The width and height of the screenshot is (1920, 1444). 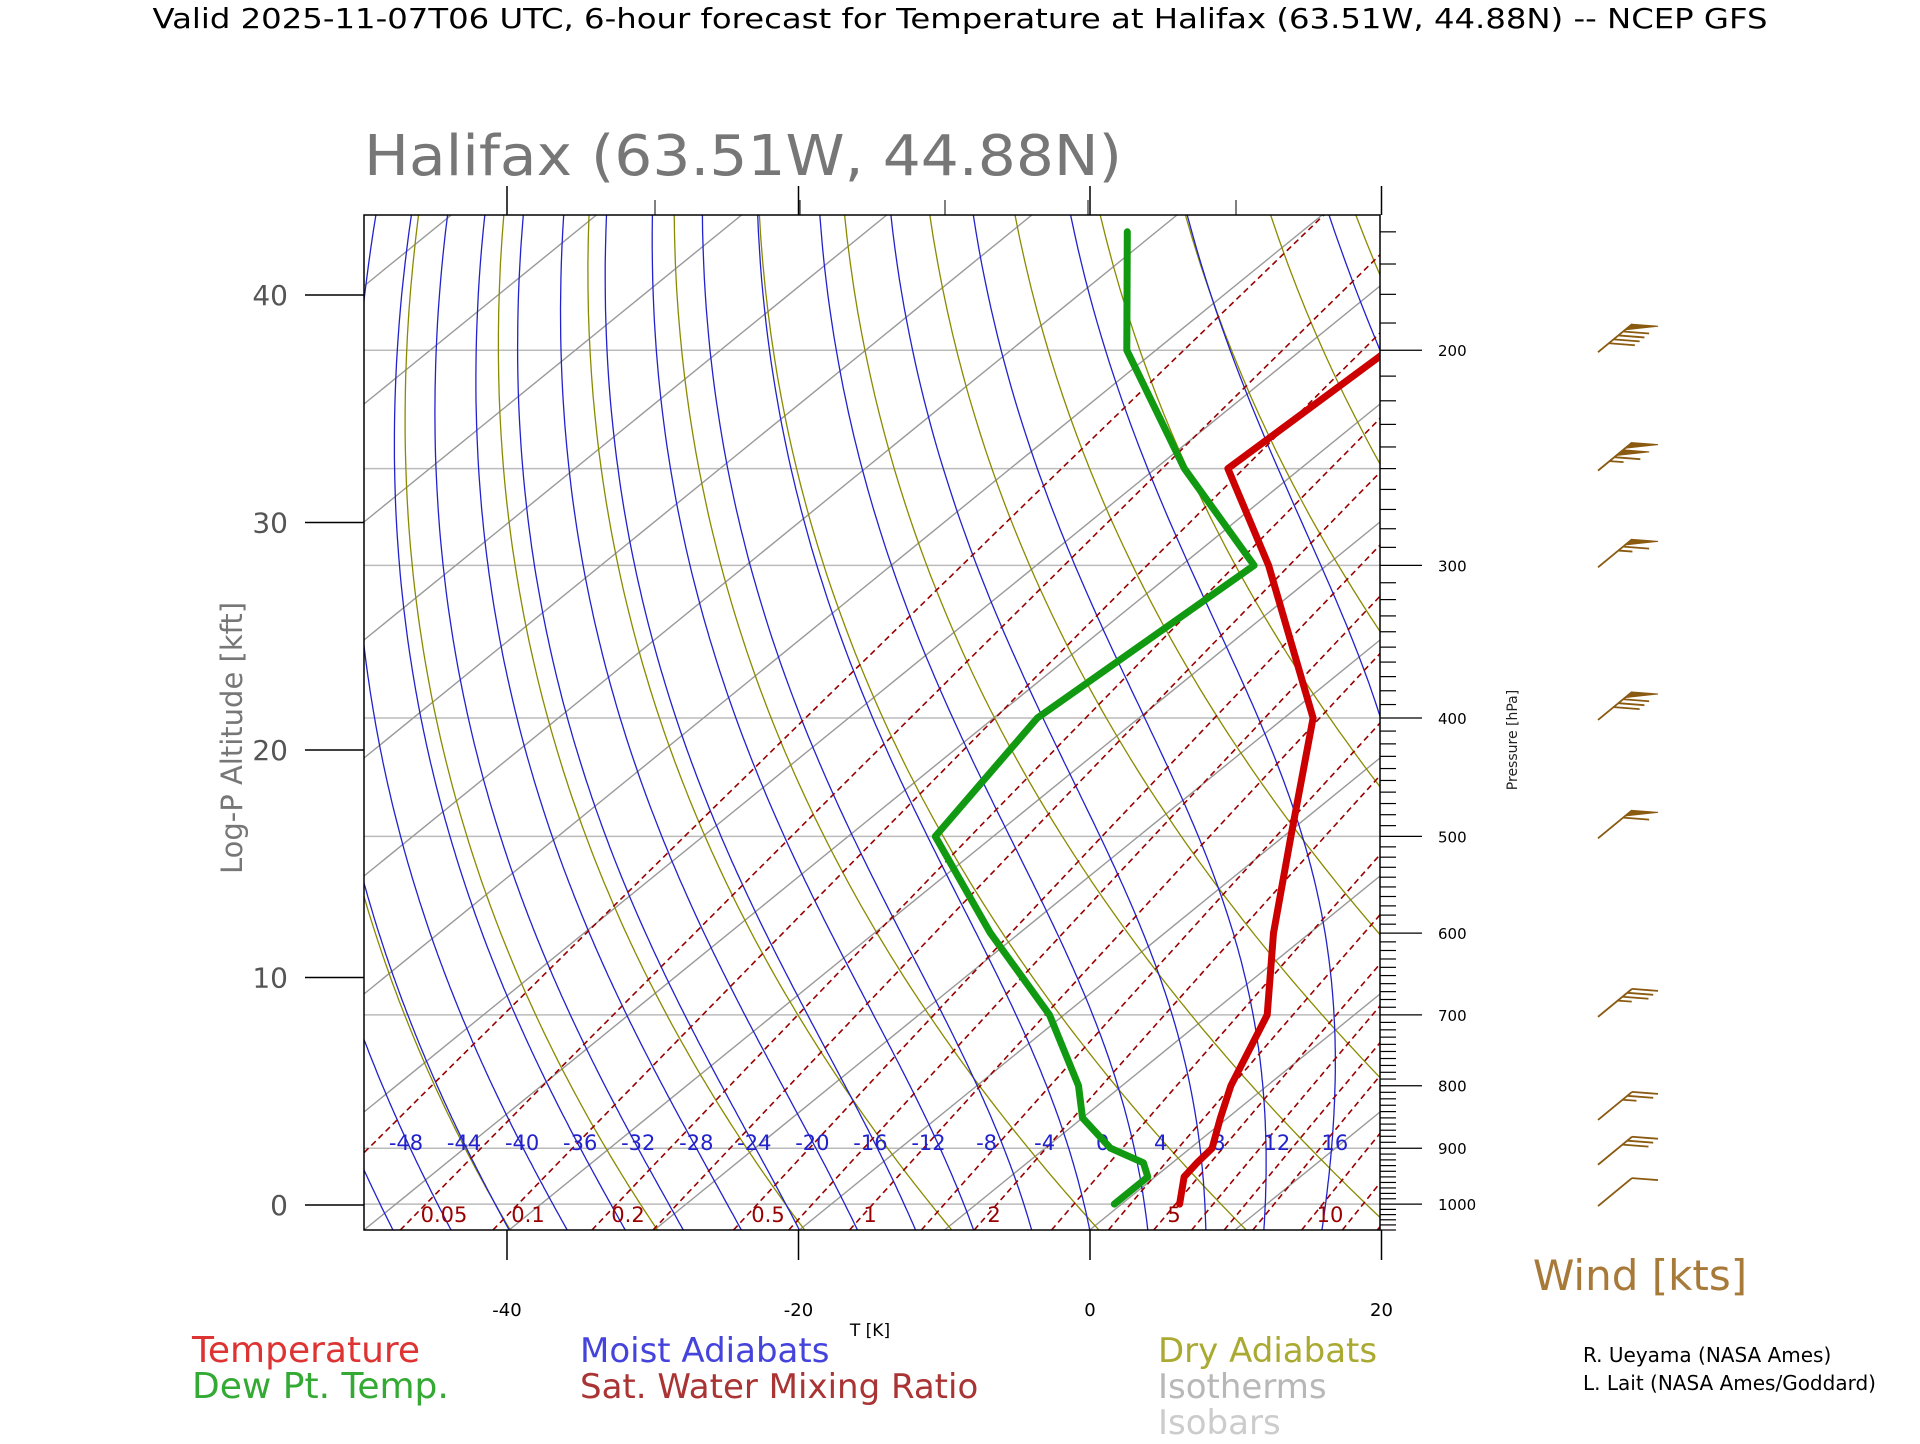 I want to click on pressure-label: 800, so click(x=1452, y=1087).